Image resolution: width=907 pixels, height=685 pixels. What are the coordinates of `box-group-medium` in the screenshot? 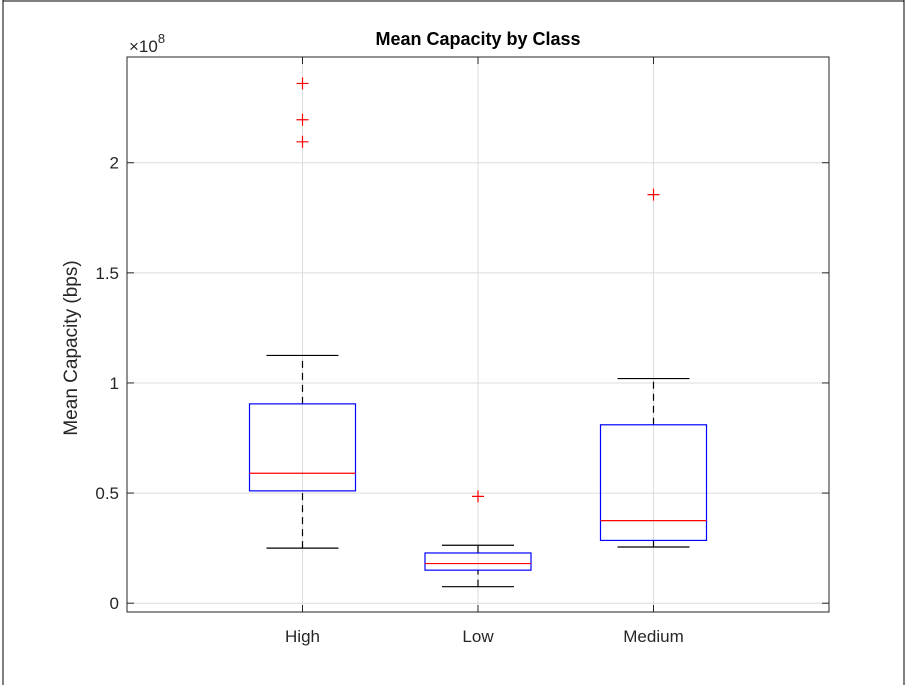 It's located at (653, 368).